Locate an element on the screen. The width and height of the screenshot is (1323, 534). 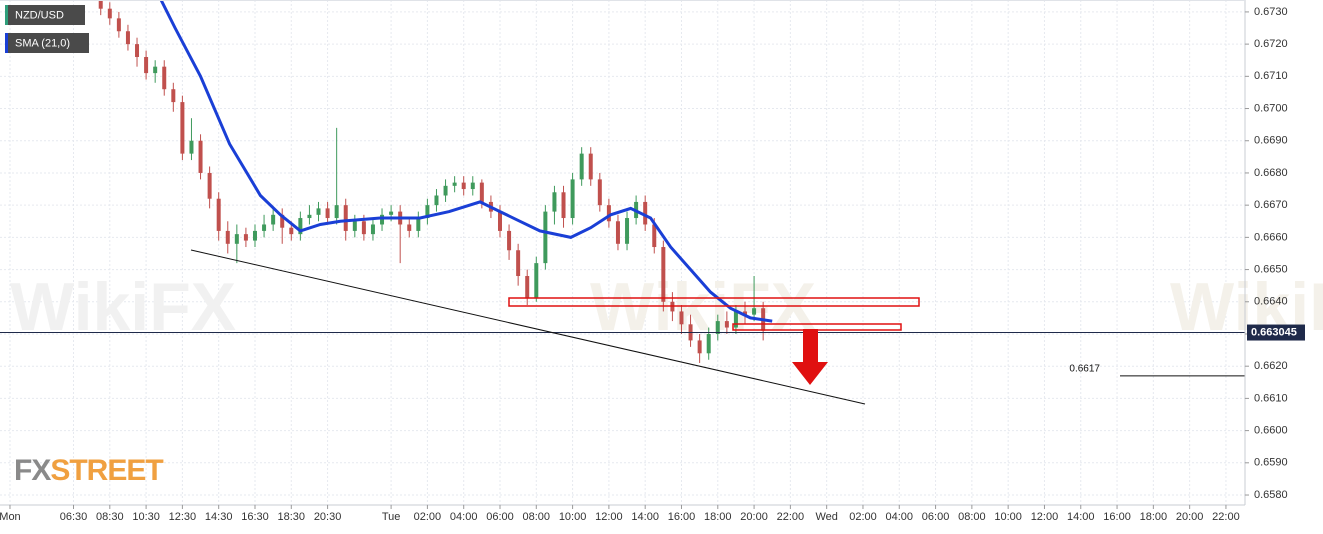
y-tick-label: 0.6680 is located at coordinates (1271, 173).